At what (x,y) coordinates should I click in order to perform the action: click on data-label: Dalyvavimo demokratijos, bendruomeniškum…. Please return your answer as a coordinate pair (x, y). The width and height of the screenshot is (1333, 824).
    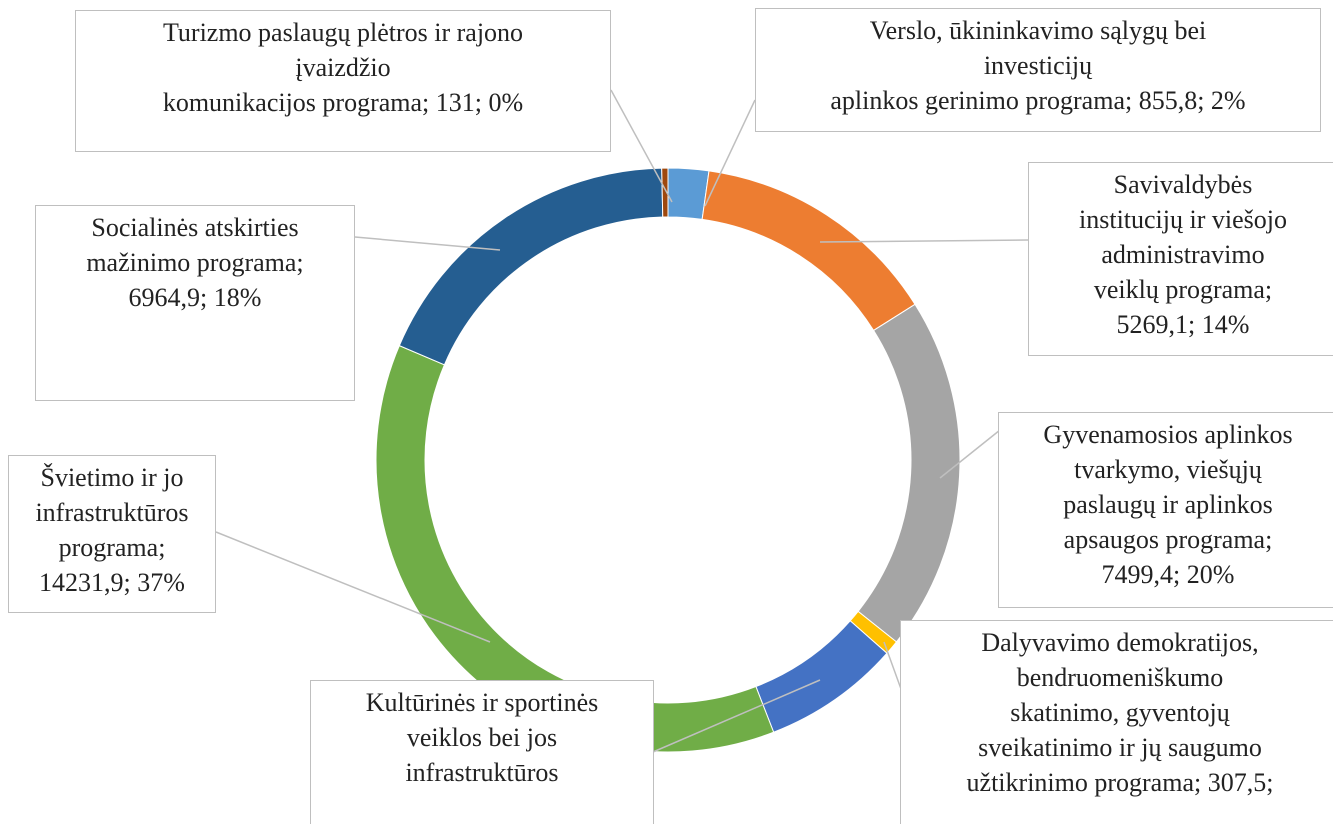
    Looking at the image, I should click on (1116, 722).